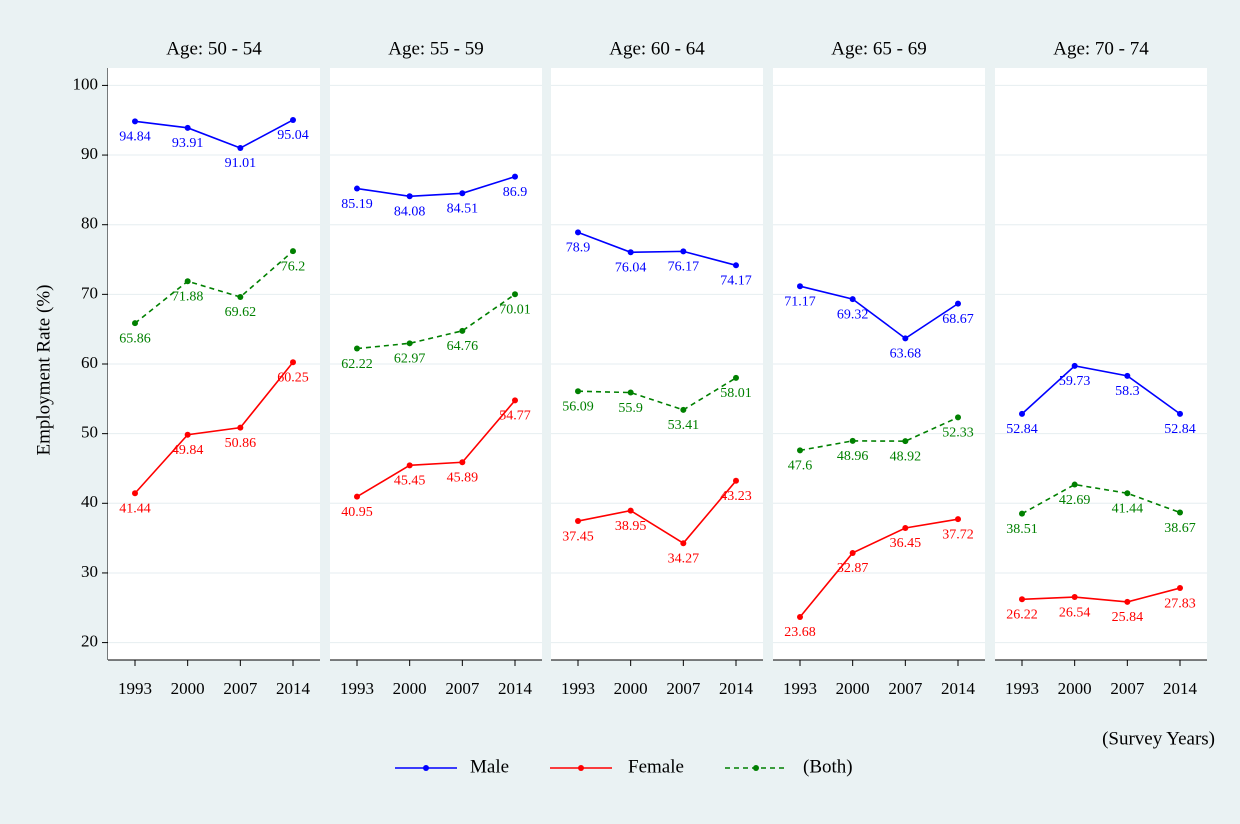  I want to click on data-label: 50.86, so click(241, 443).